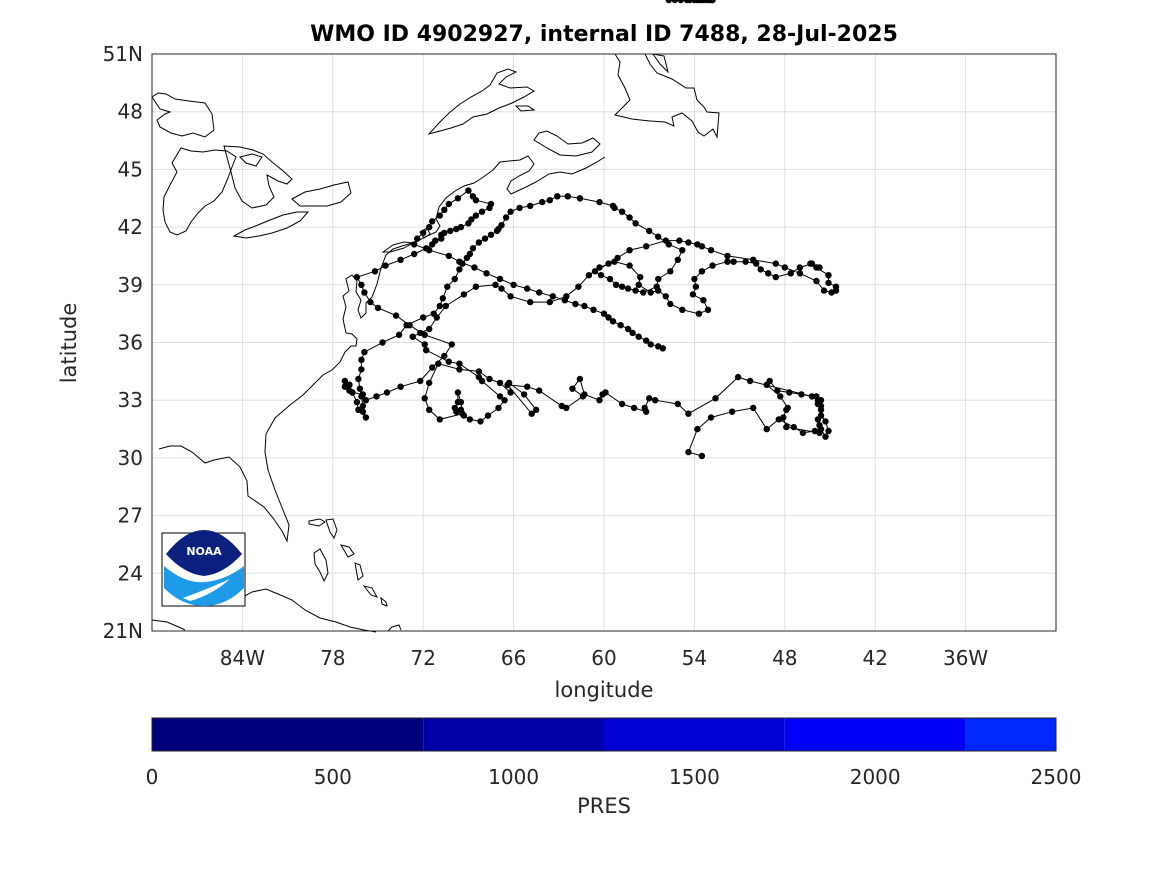 This screenshot has height=875, width=1167. I want to click on coastline-lake-ontario, so click(321, 194).